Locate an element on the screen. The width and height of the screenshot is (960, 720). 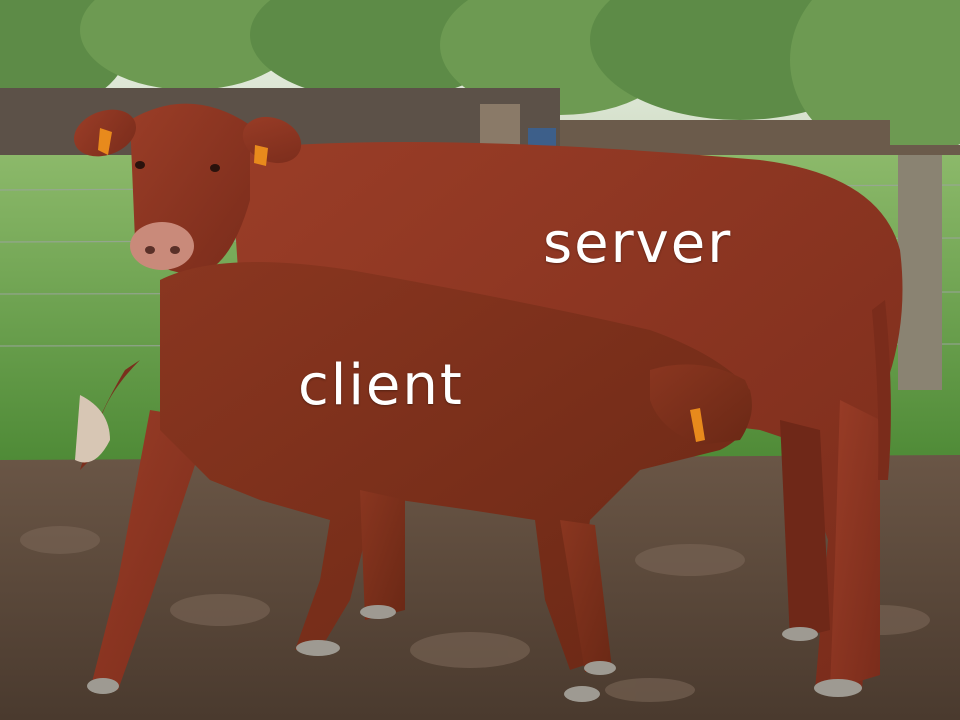
fence-post is located at coordinates (920, 272).